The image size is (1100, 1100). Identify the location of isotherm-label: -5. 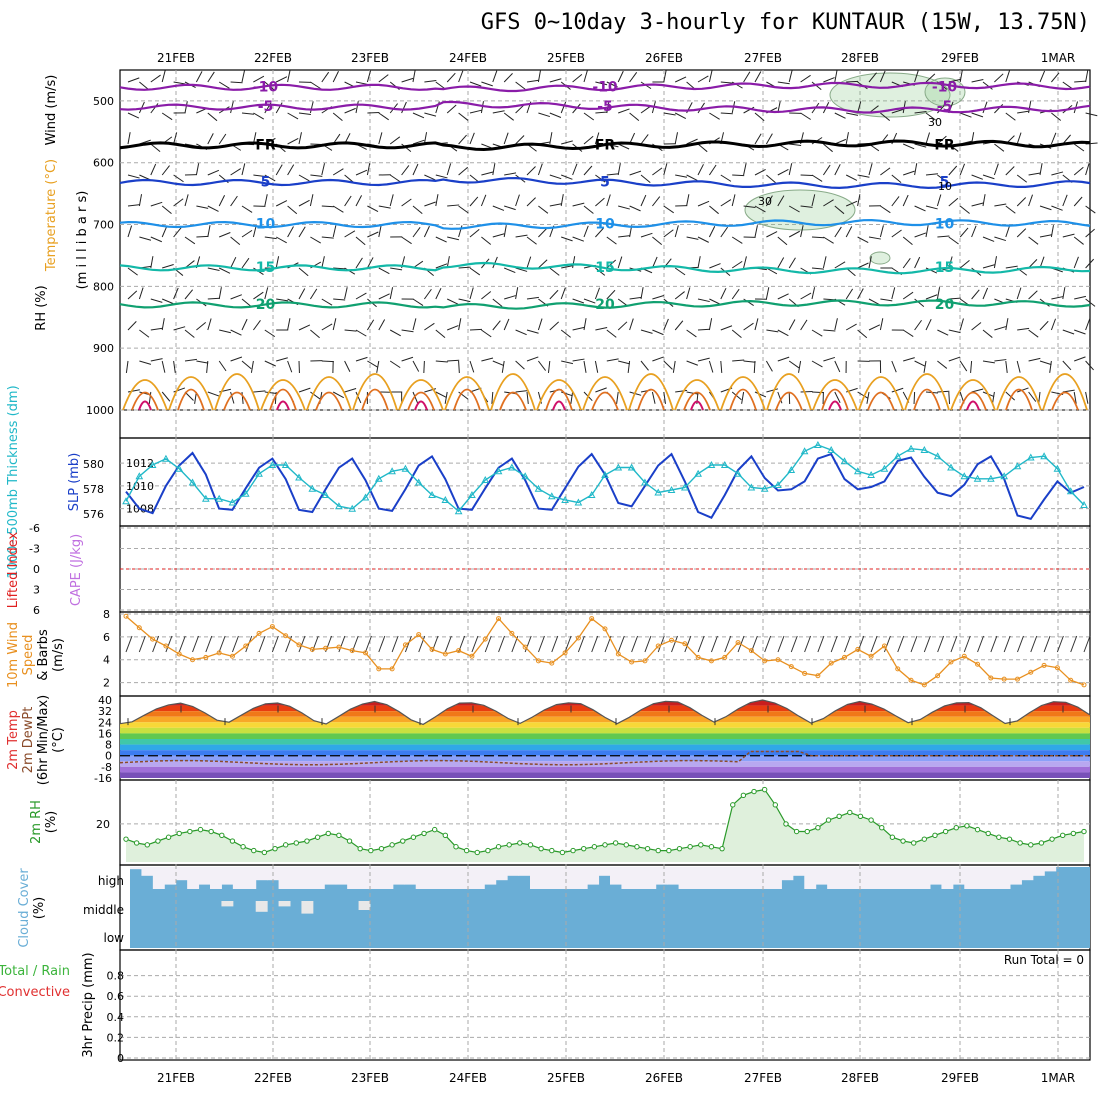
(266, 107).